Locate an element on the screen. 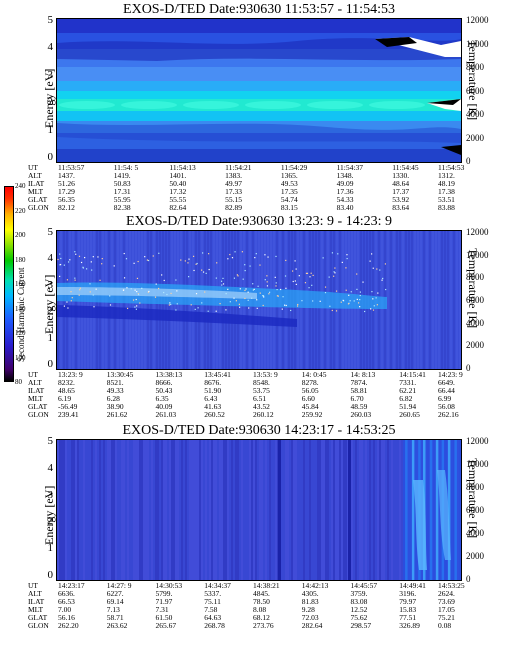 This screenshot has width=505, height=649. ephemeris-cell: 14:27: 9 is located at coordinates (119, 585).